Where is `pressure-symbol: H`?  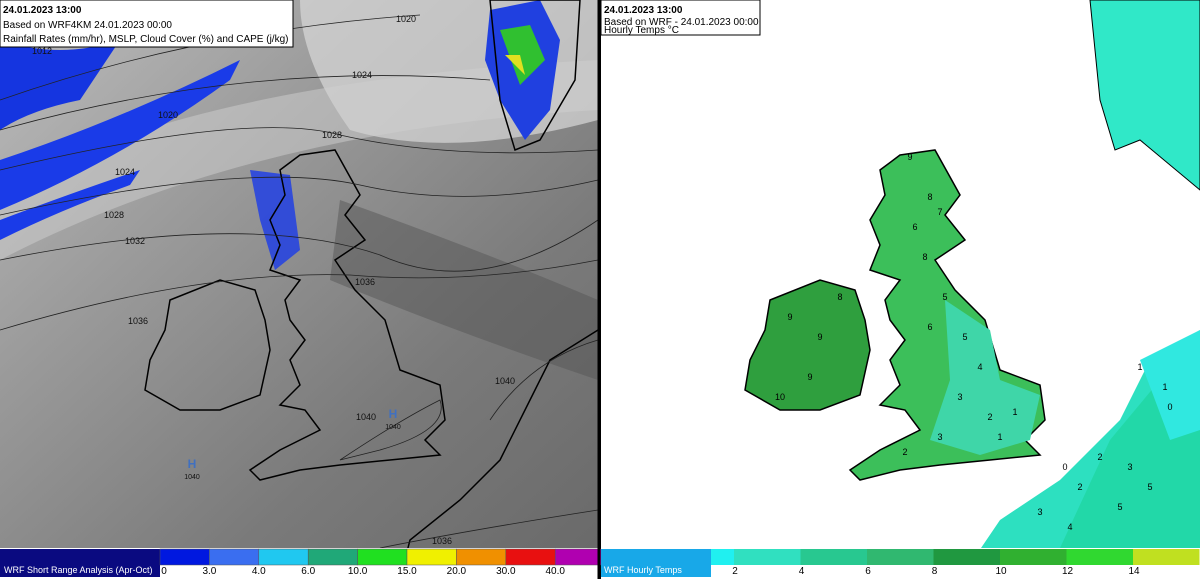 pressure-symbol: H is located at coordinates (192, 464).